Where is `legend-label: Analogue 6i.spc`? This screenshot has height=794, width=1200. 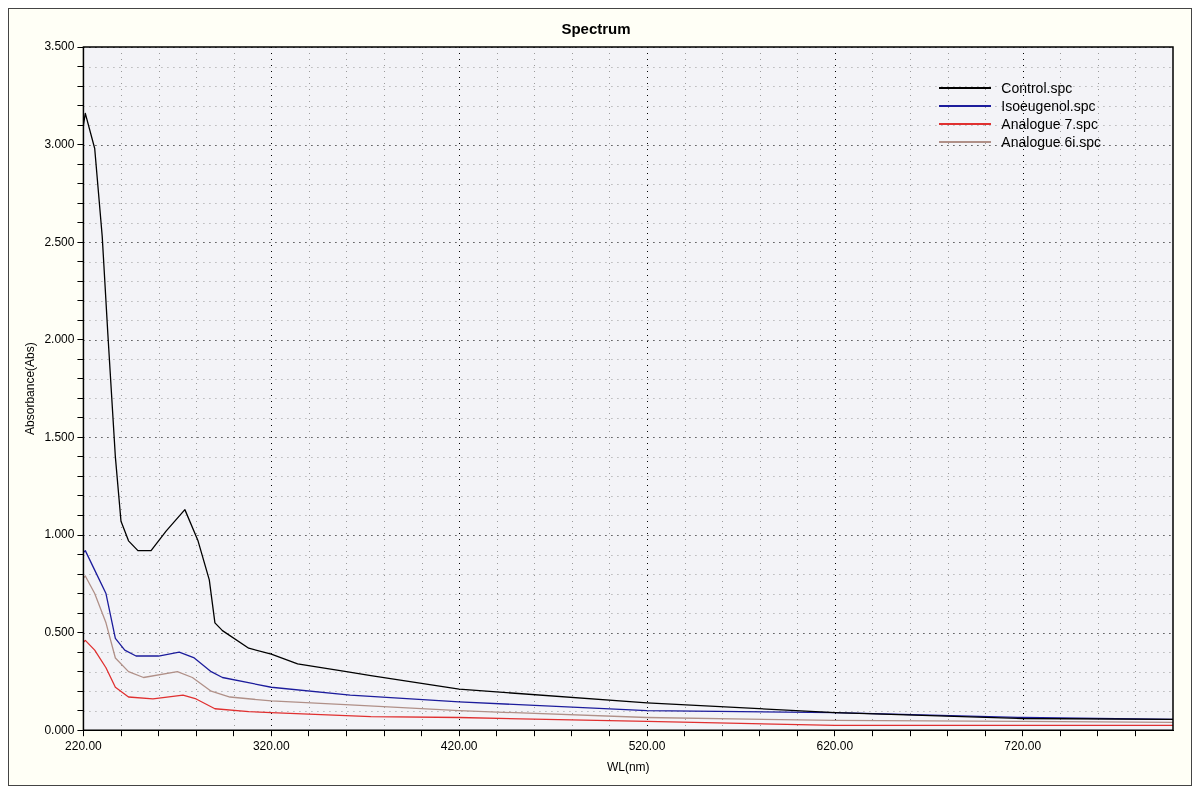
legend-label: Analogue 6i.spc is located at coordinates (1051, 142).